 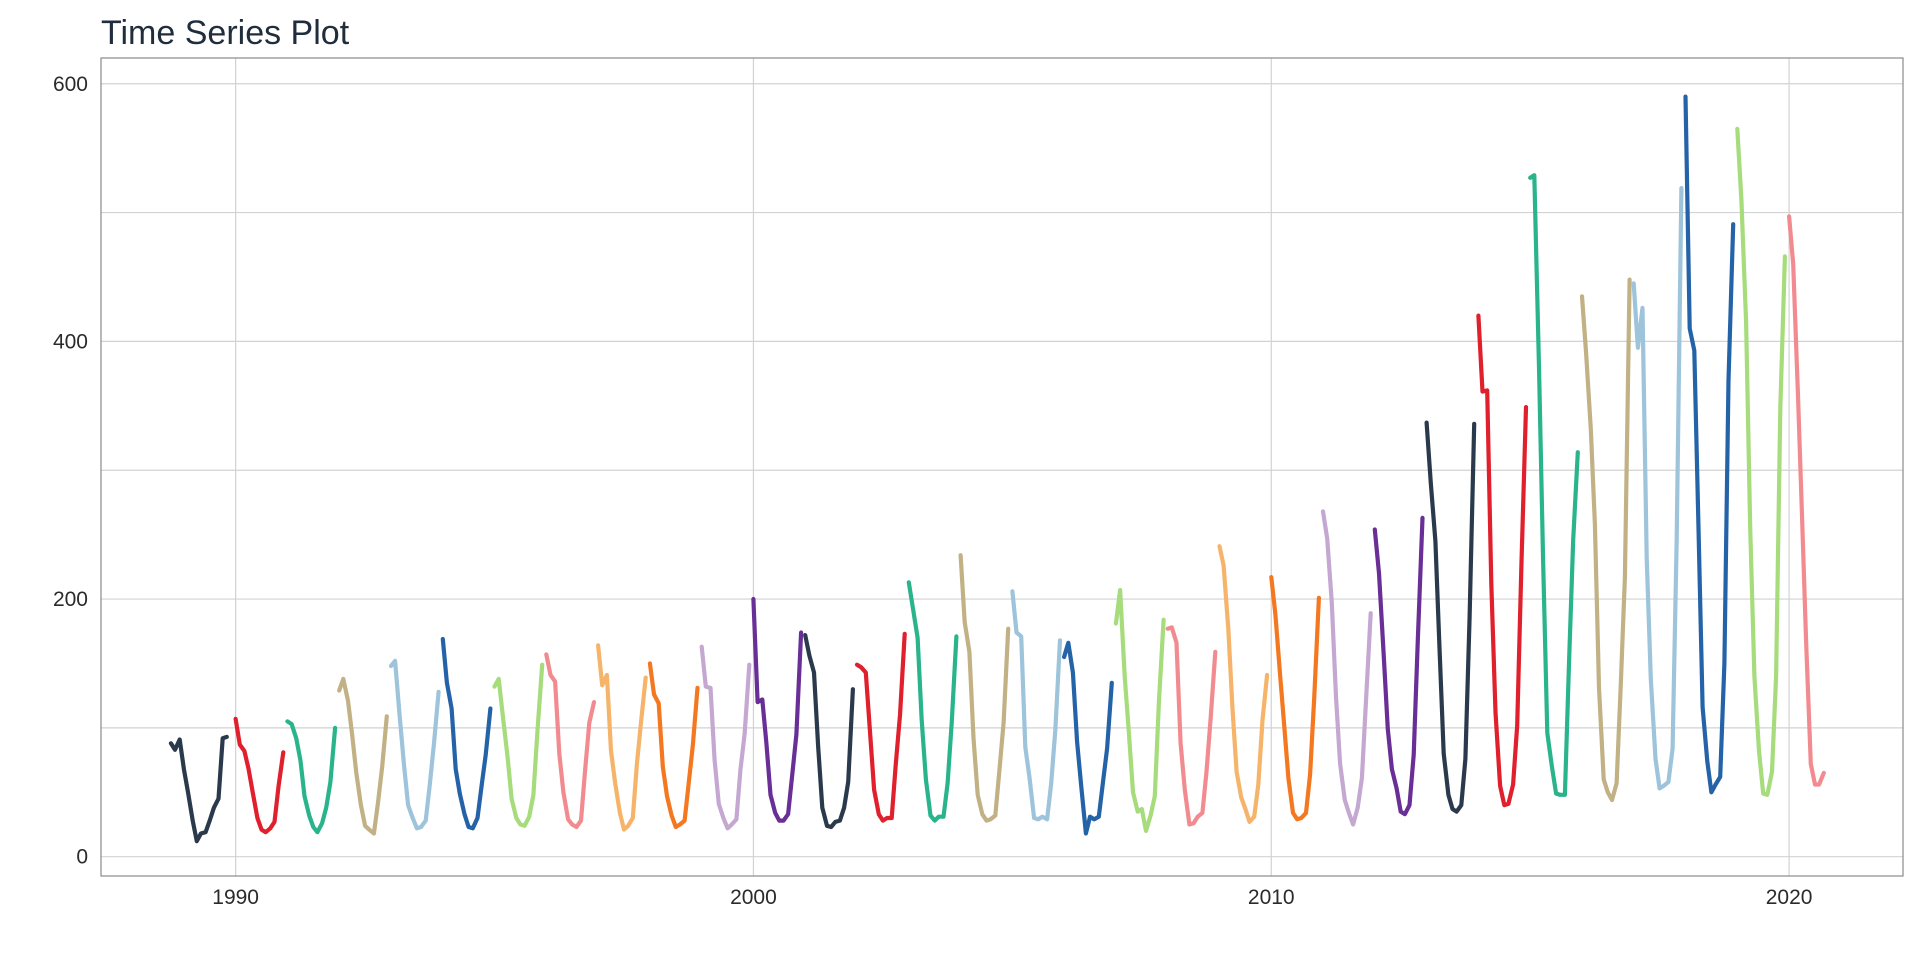 What do you see at coordinates (70, 341) in the screenshot?
I see `y-tick-label: 400` at bounding box center [70, 341].